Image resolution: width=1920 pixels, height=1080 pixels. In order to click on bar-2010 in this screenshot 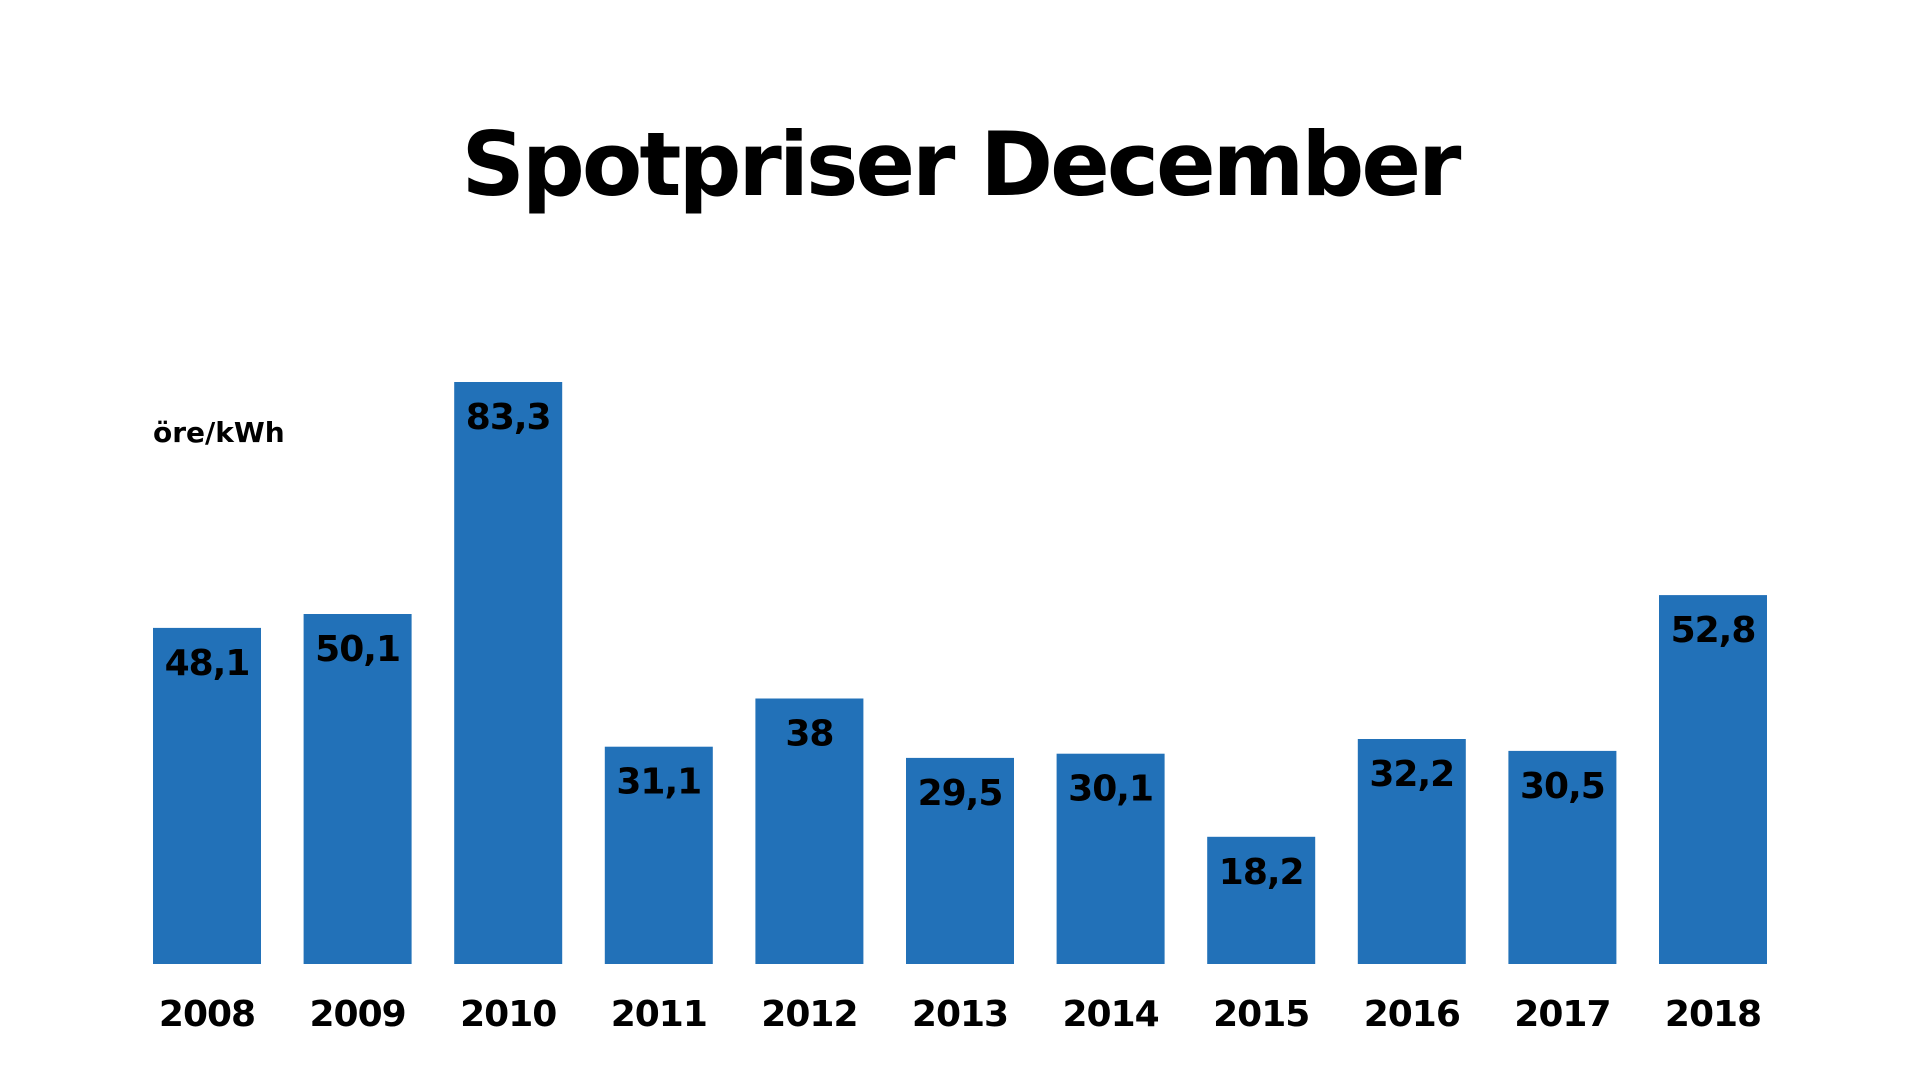, I will do `click(508, 673)`.